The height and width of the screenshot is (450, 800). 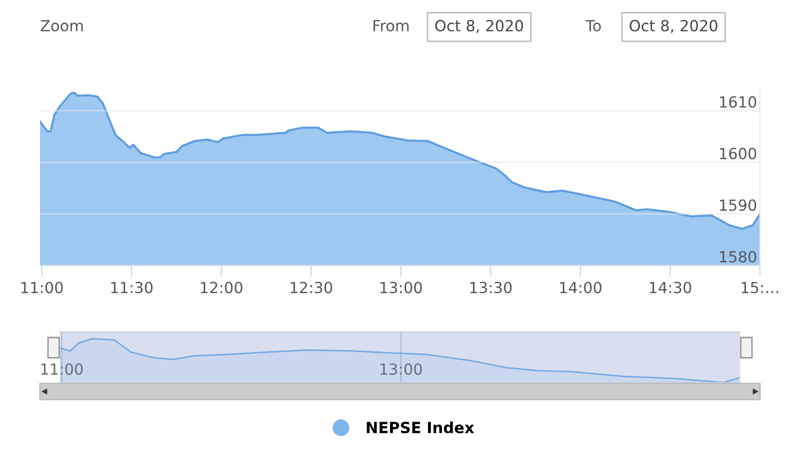 I want to click on text: Zoom, so click(x=61, y=26).